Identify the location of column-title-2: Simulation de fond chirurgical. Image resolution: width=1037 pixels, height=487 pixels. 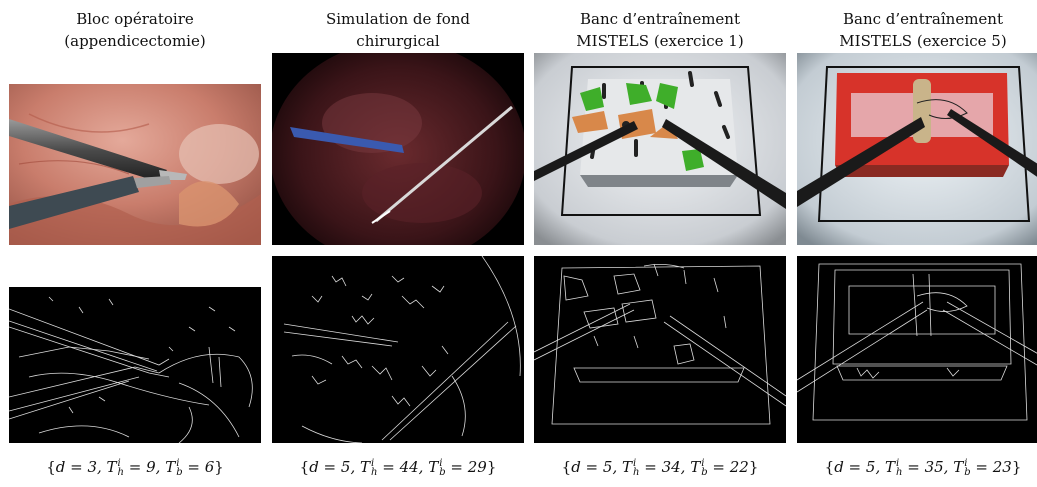
(398, 30).